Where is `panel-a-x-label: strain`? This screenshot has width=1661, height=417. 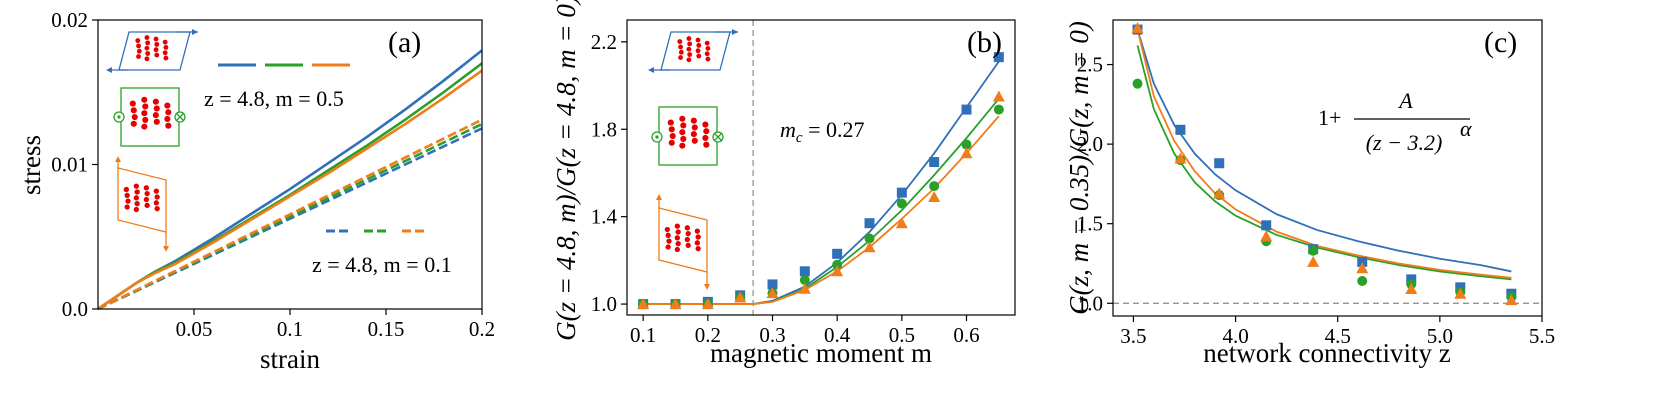 panel-a-x-label: strain is located at coordinates (290, 359).